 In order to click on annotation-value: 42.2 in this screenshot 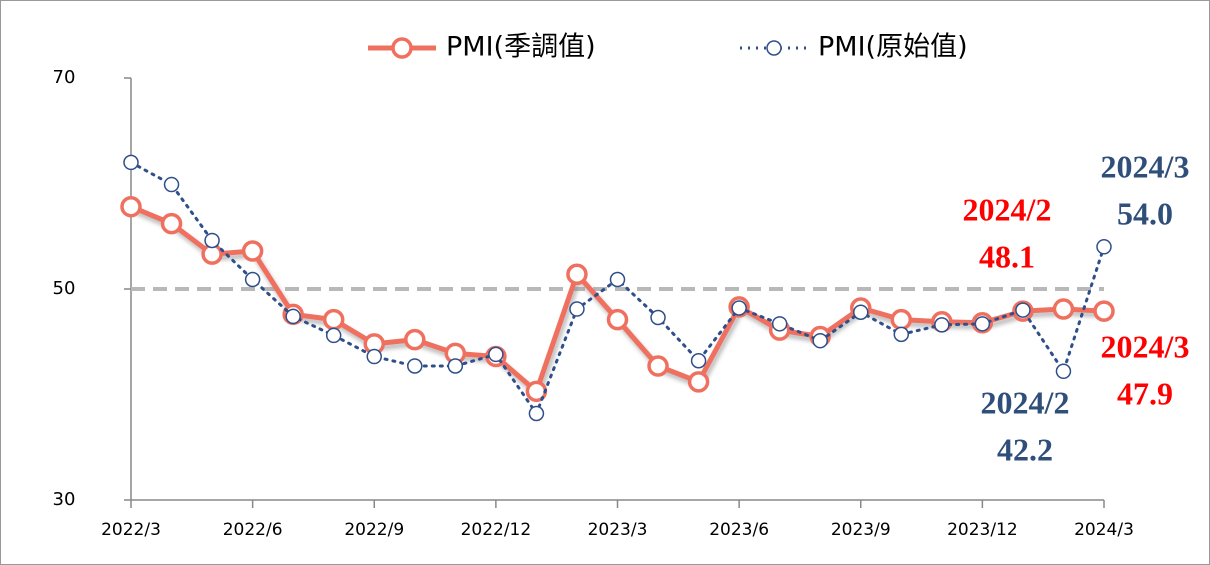, I will do `click(1025, 449)`.